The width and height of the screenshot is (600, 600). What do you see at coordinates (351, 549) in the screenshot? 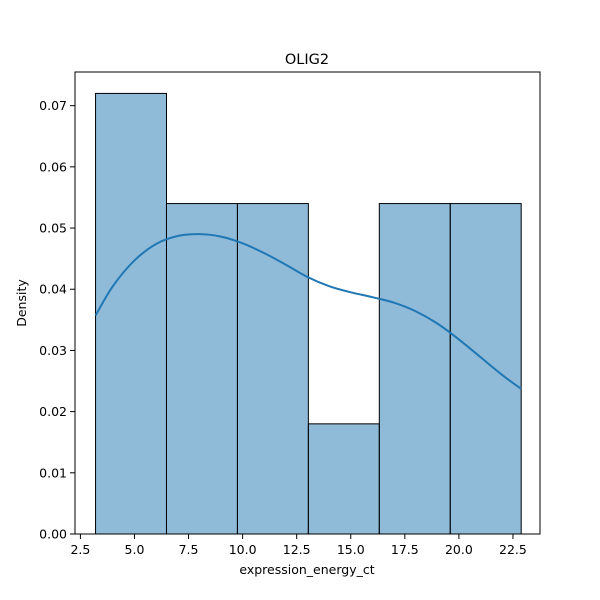
I see `x-tick-label: 15.0` at bounding box center [351, 549].